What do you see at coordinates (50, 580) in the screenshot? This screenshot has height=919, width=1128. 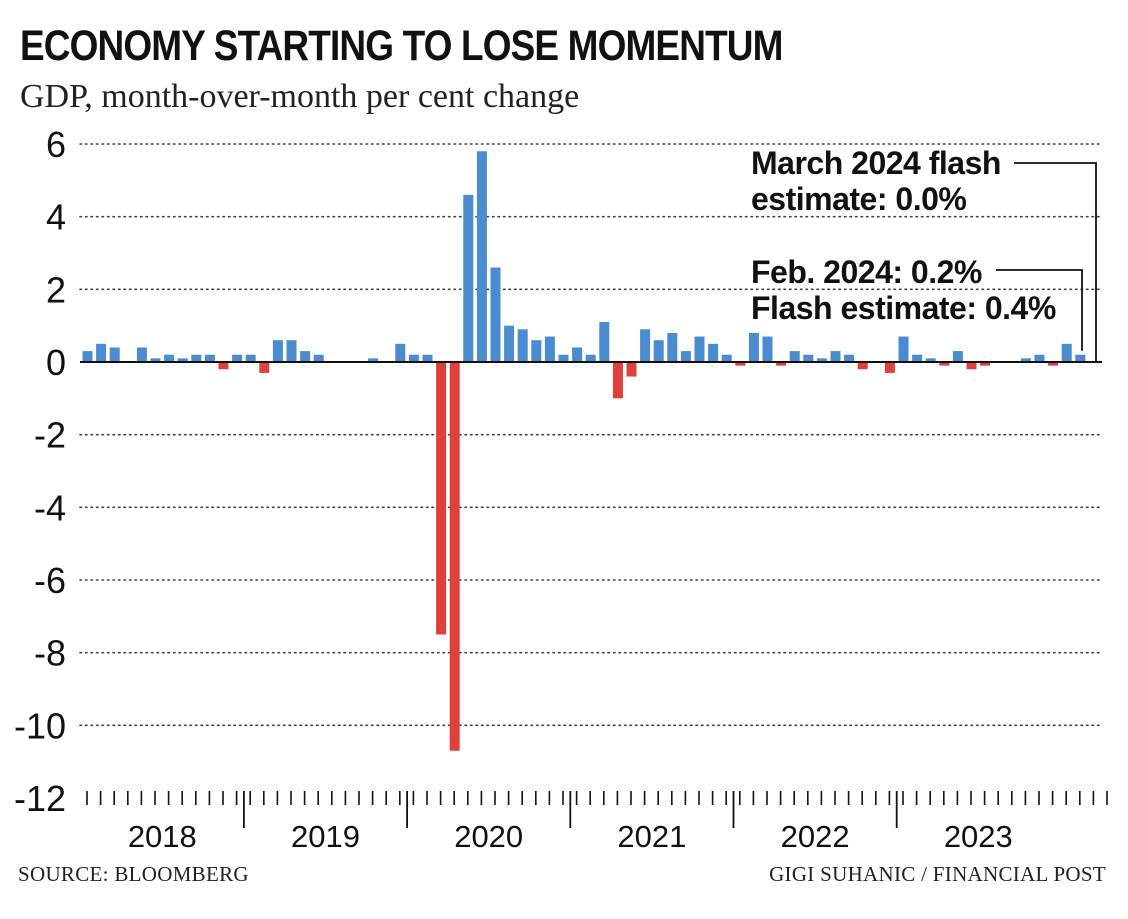 I see `y-tick-label: -6` at bounding box center [50, 580].